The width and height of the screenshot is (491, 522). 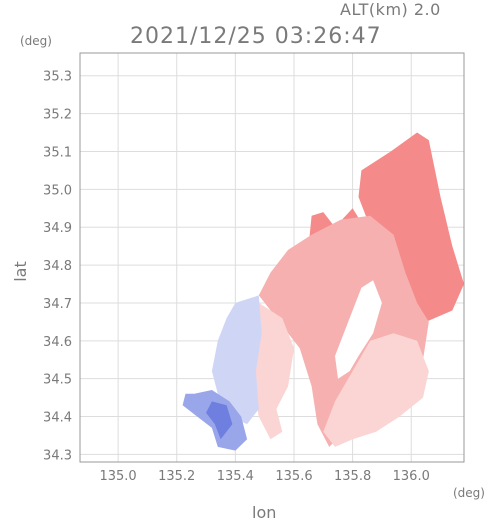 I want to click on y-tick-label-5: 34.8, so click(x=57, y=266).